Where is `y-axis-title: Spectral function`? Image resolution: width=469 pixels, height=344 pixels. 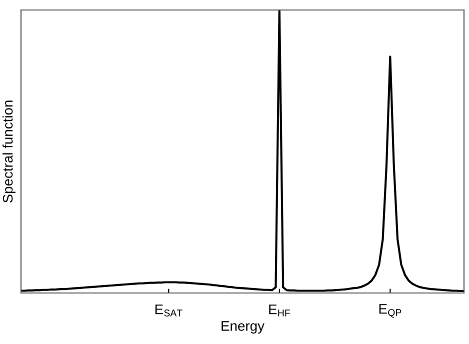 y-axis-title: Spectral function is located at coordinates (9, 151).